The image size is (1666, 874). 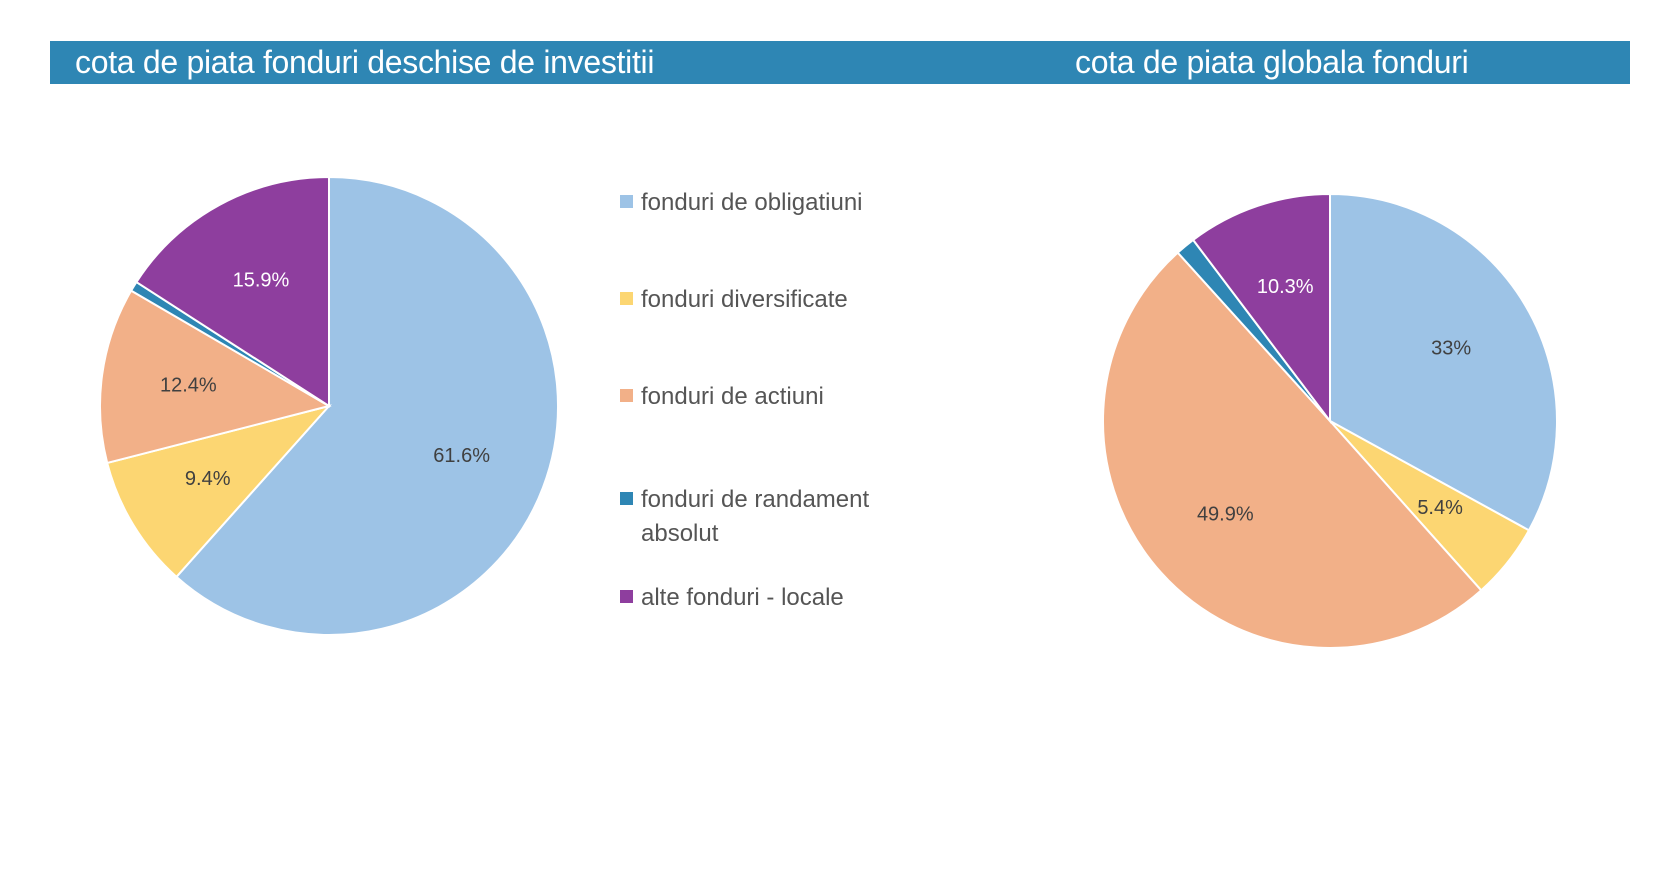 I want to click on legend-swatch-randament-absolut, so click(x=626, y=498).